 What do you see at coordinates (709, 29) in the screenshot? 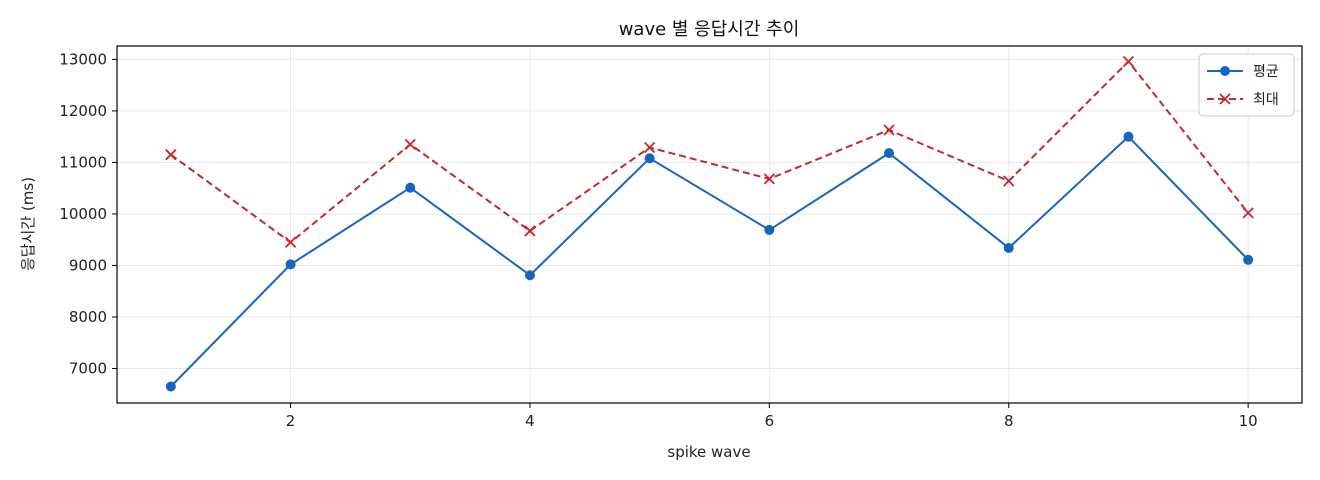
I see `chart-title: wave 별 응답시간 추이` at bounding box center [709, 29].